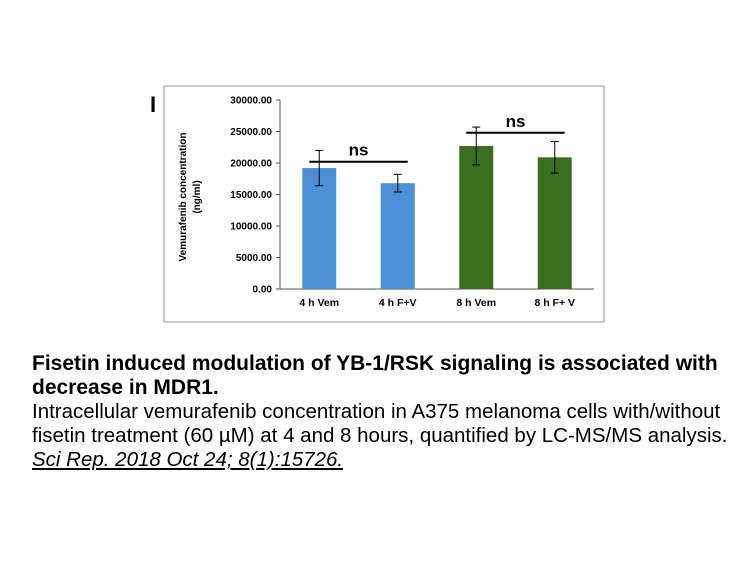 This screenshot has height=567, width=756. What do you see at coordinates (554, 303) in the screenshot?
I see `x-tick-label: 8 h F+ V` at bounding box center [554, 303].